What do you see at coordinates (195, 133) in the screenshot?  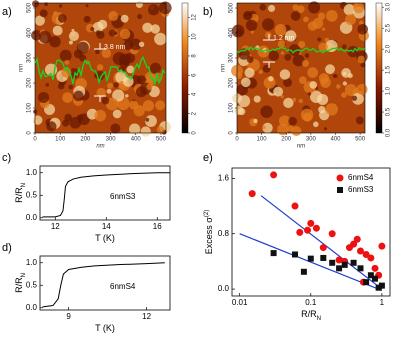 I see `colorbar-tick-label: 0` at bounding box center [195, 133].